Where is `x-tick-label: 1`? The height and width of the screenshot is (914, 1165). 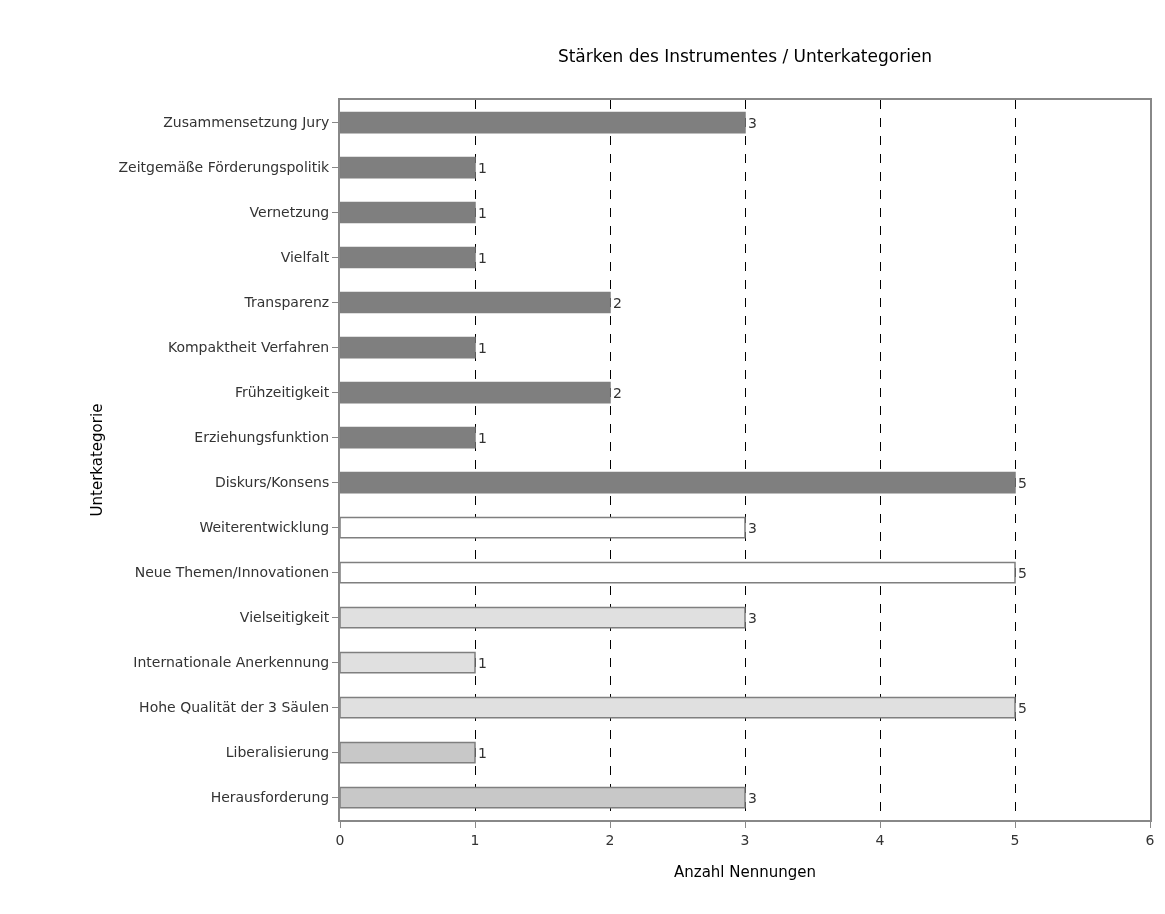 x-tick-label: 1 is located at coordinates (475, 839).